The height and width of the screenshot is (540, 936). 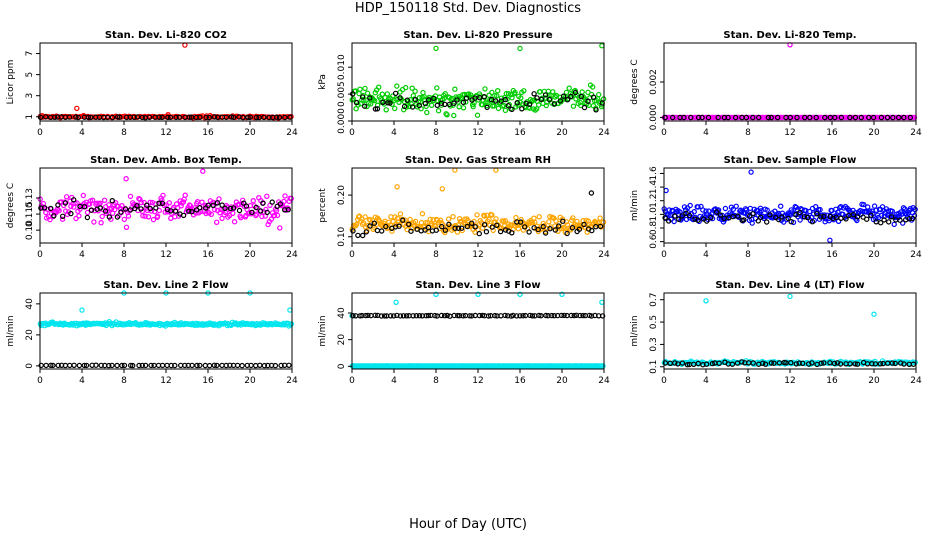 What do you see at coordinates (342, 236) in the screenshot?
I see `y-tick-label: 0.10` at bounding box center [342, 236].